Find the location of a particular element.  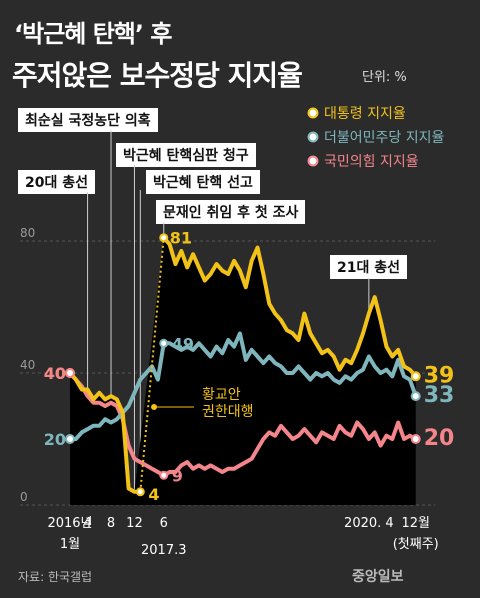

x-tick-label-6-line1: 2020. 4 is located at coordinates (369, 523).